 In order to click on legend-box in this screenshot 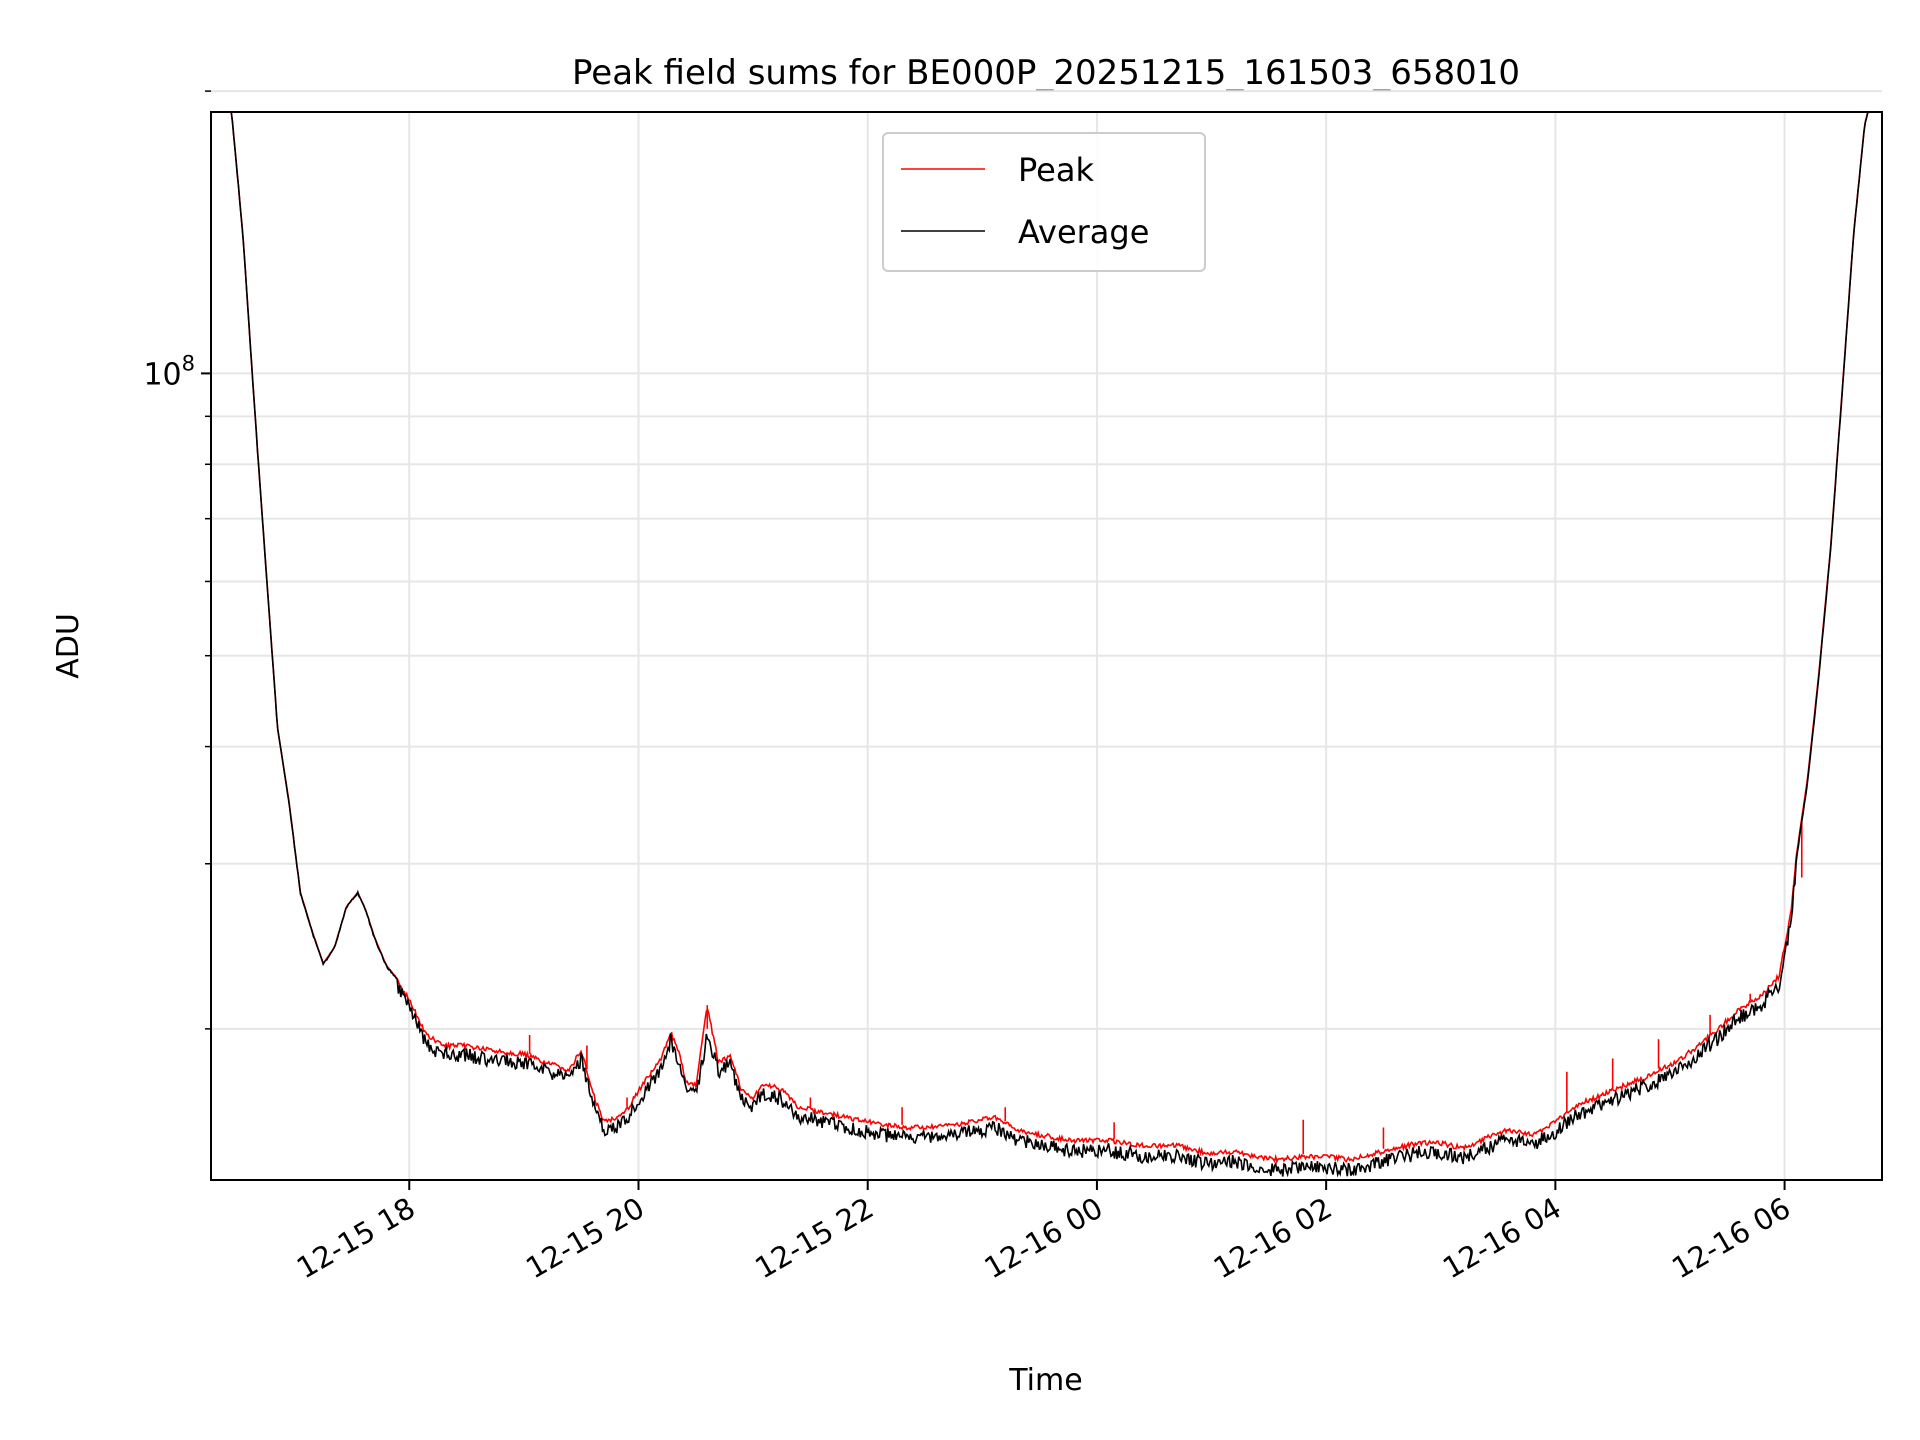, I will do `click(1044, 202)`.